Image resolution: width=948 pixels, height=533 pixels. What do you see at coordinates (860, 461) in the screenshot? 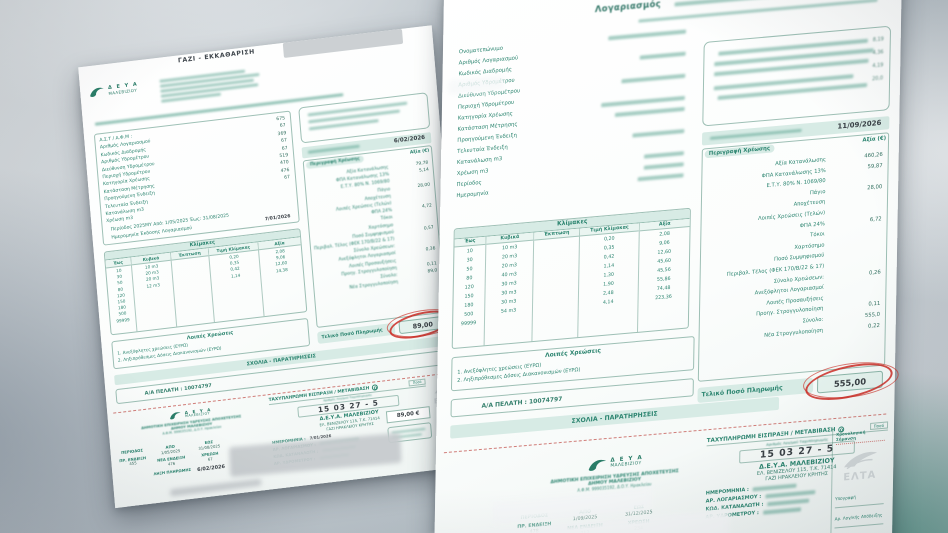
I see `elta-wing-icon` at bounding box center [860, 461].